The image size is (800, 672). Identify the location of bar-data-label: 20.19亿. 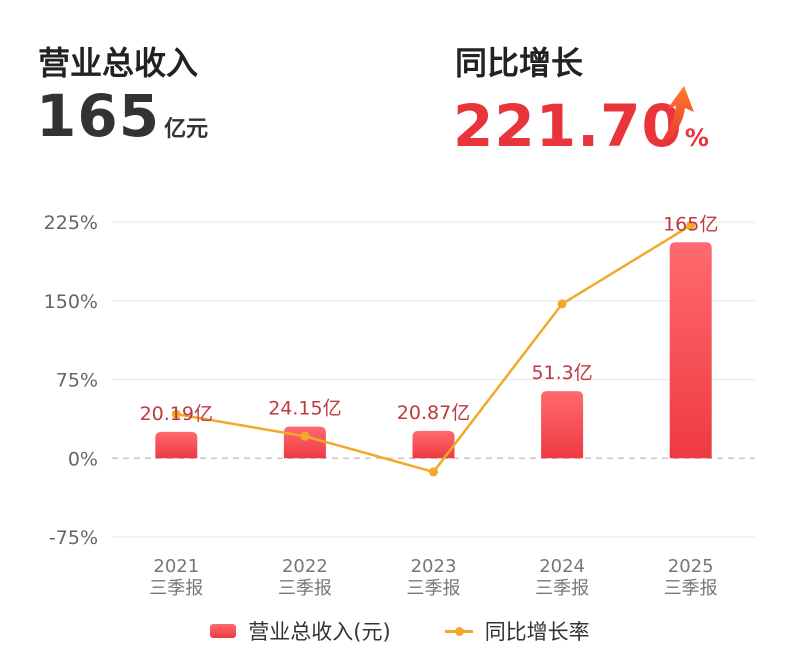
(176, 414).